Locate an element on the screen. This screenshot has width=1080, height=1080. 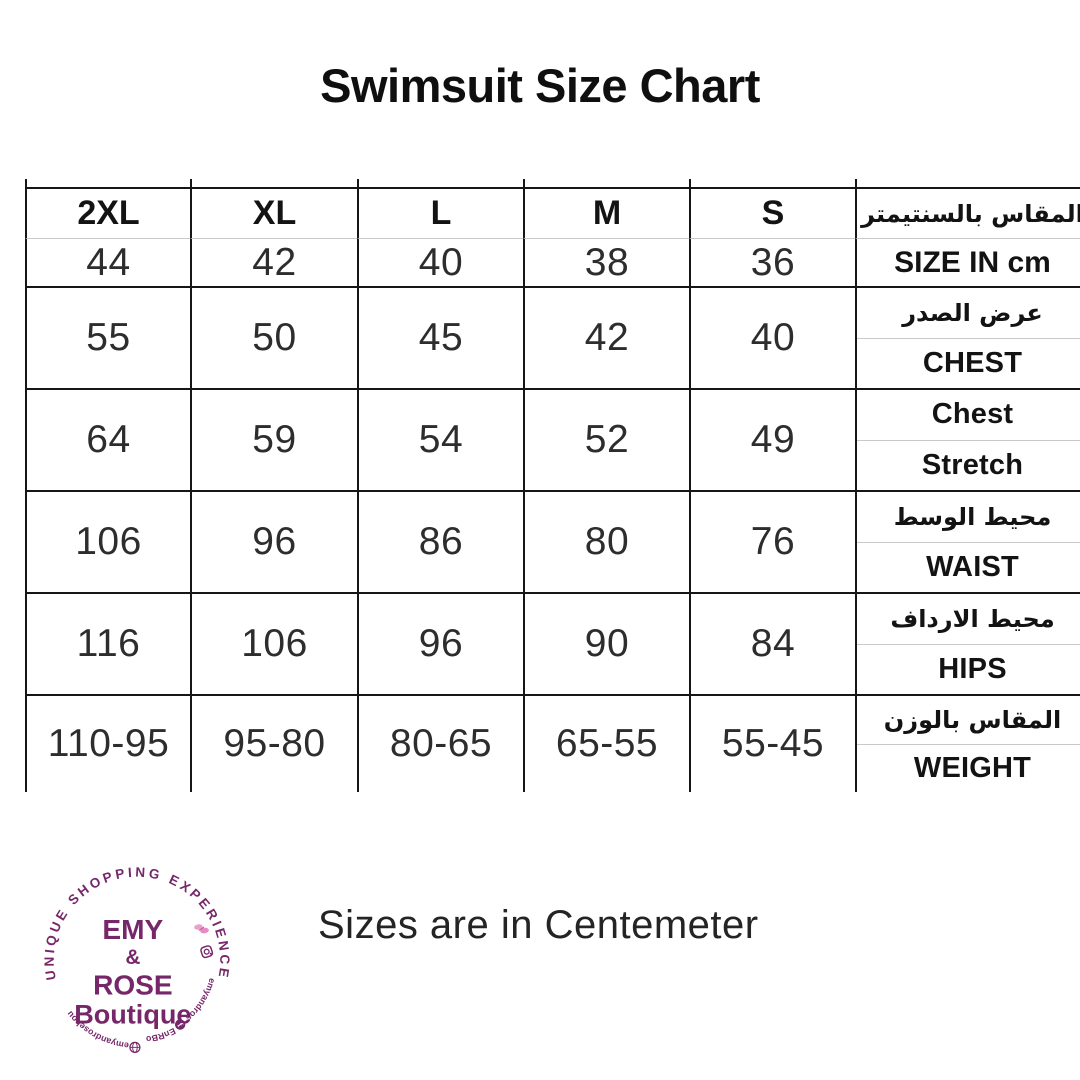
facebook-icon: f is located at coordinates (180, 1024).